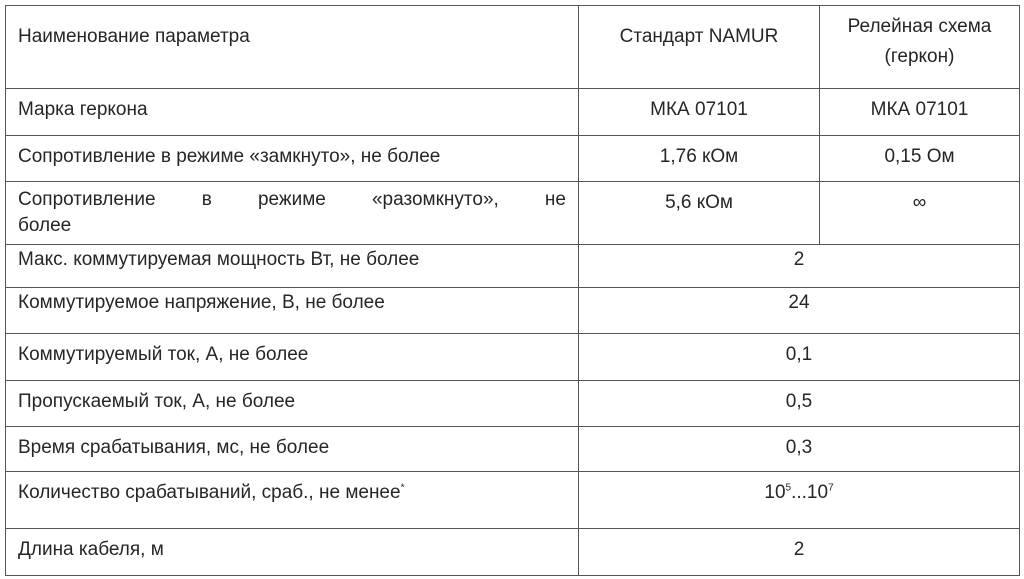 This screenshot has width=1024, height=579. I want to click on table-row: Коммутируемый ток, А, не более 0,1, so click(512, 357).